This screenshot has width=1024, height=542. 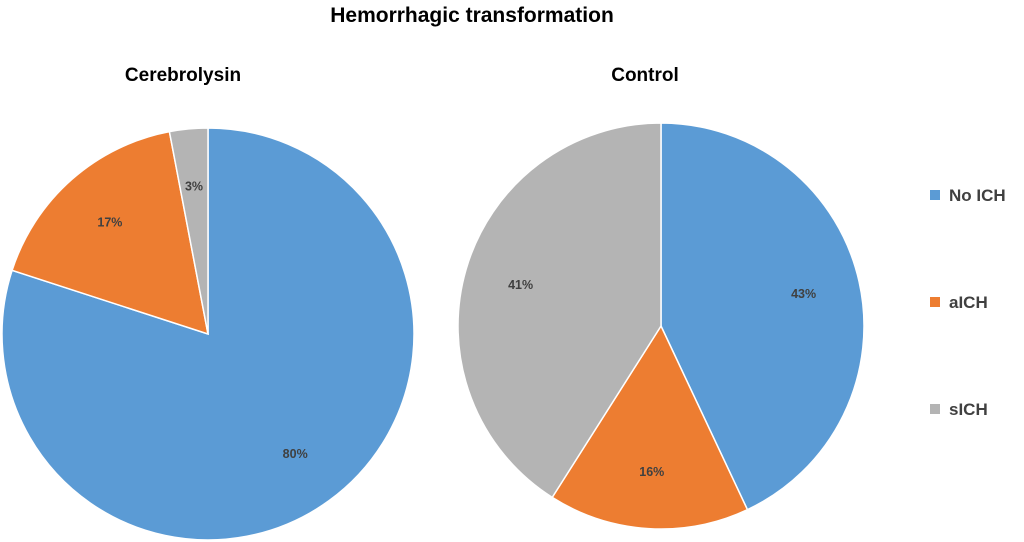 I want to click on legend-item-sich: sICH, so click(x=959, y=409).